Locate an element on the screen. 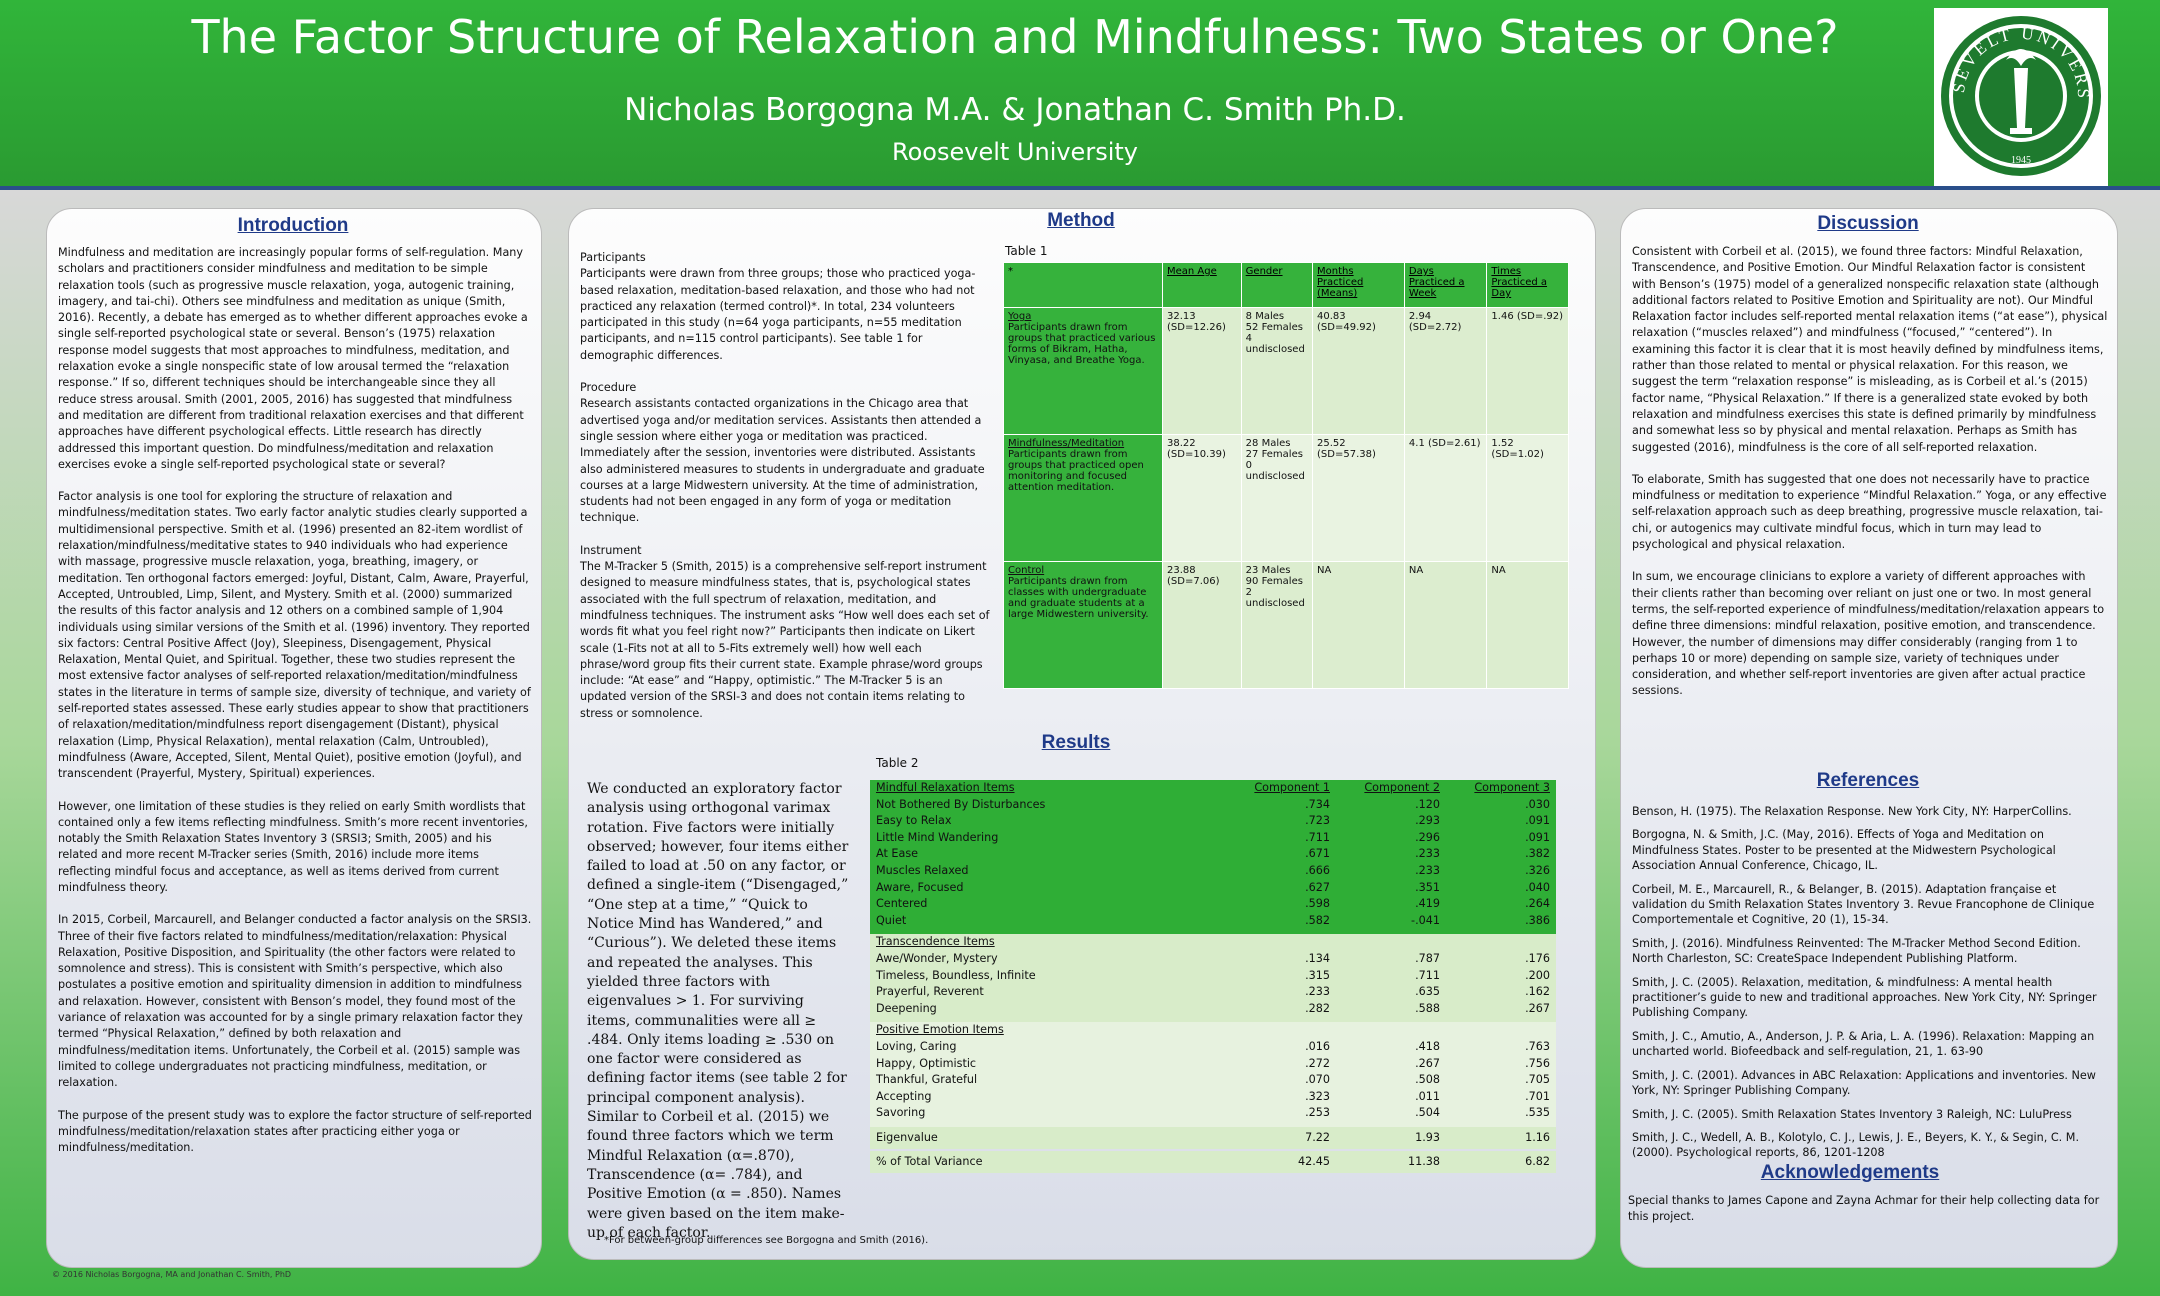 Image resolution: width=2160 pixels, height=1296 pixels. table-row: % of Total Variance 42.45 11.38 6.82 is located at coordinates (1213, 1161).